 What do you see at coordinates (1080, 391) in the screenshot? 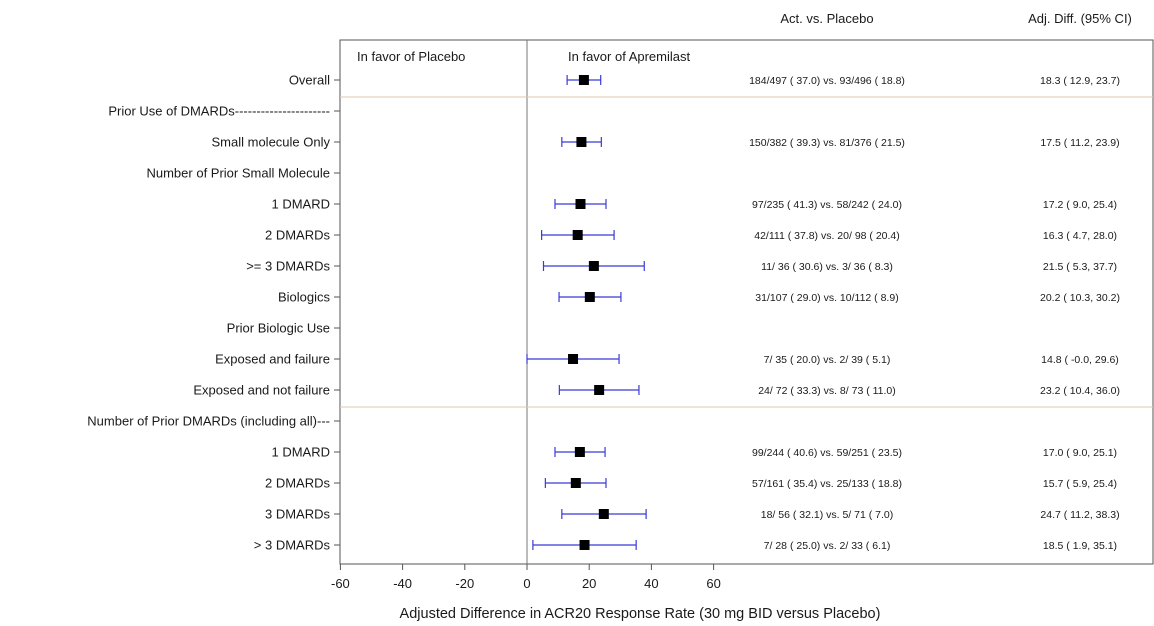
I see `difference-cell: 23.2 ( 10.4, 36.0)` at bounding box center [1080, 391].